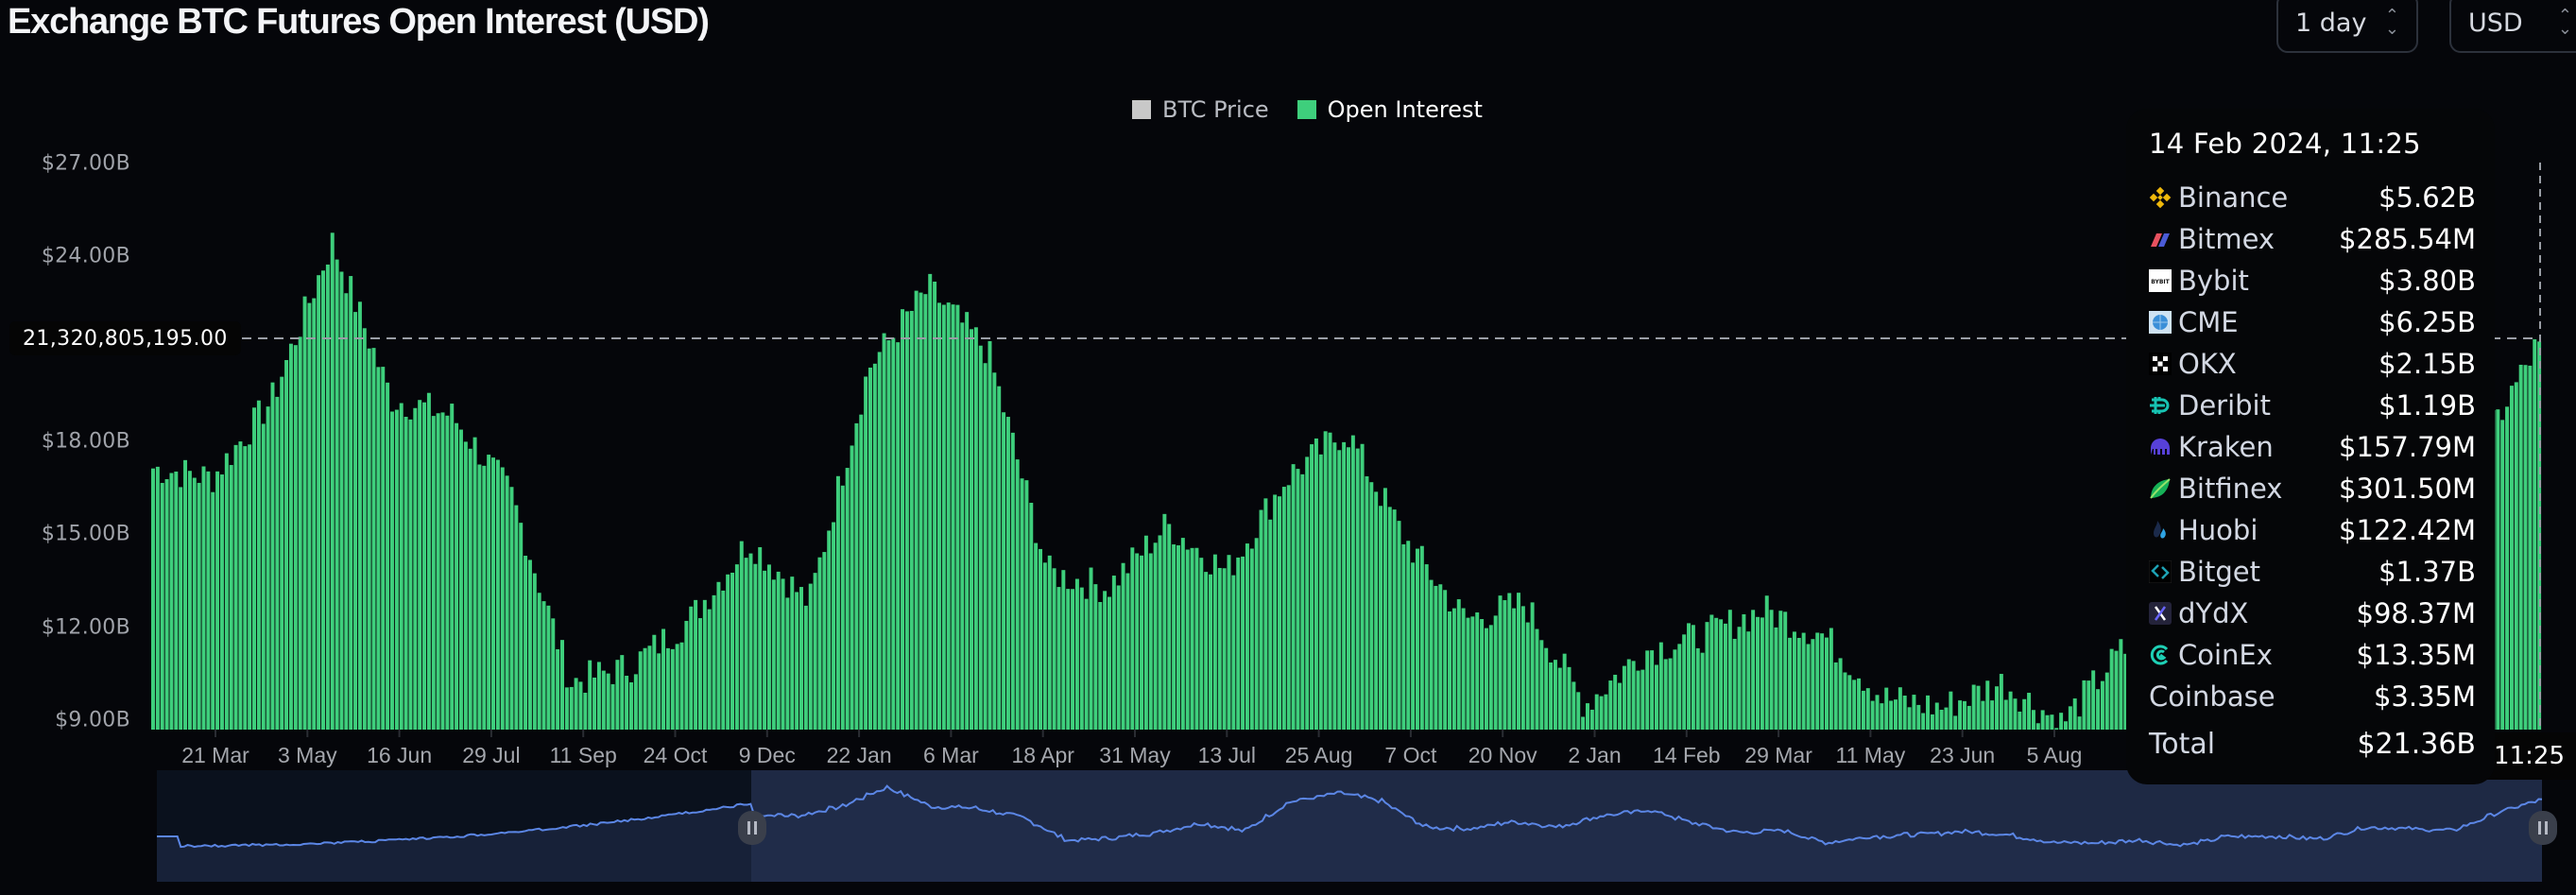 The width and height of the screenshot is (2576, 895). Describe the element at coordinates (2160, 197) in the screenshot. I see `binance-icon` at that location.